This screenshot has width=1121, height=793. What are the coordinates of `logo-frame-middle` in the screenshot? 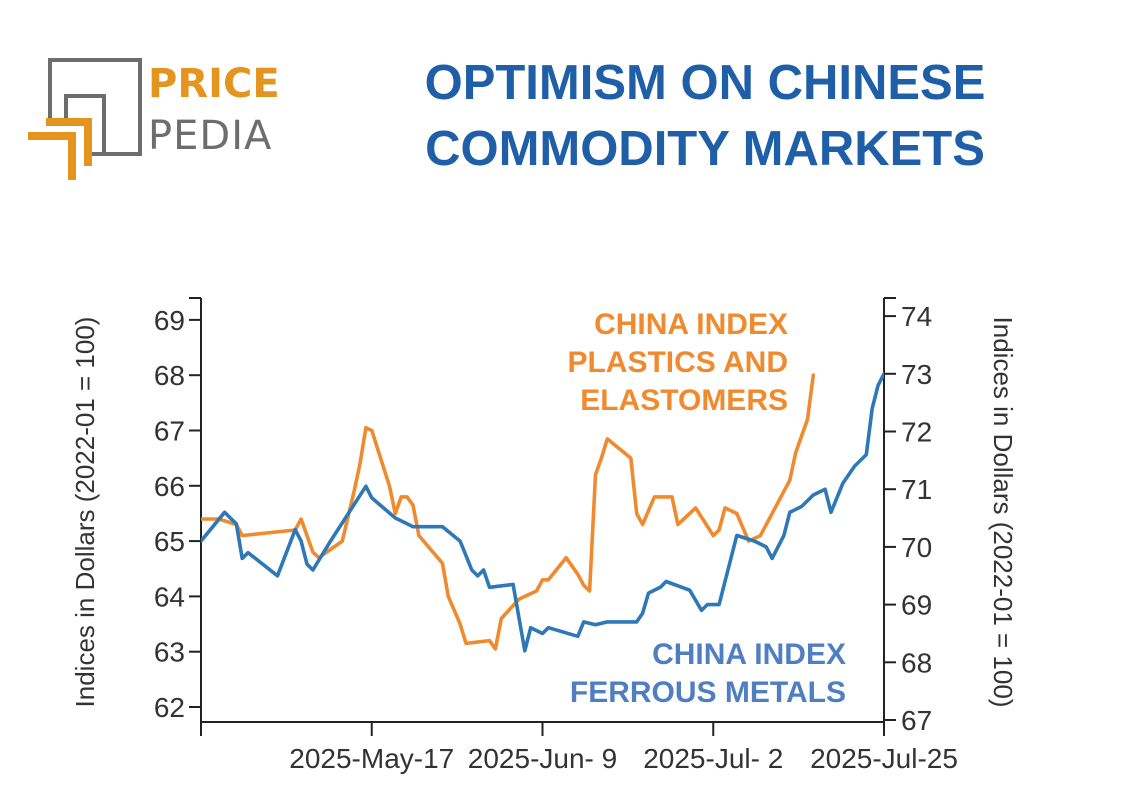 It's located at (85, 125).